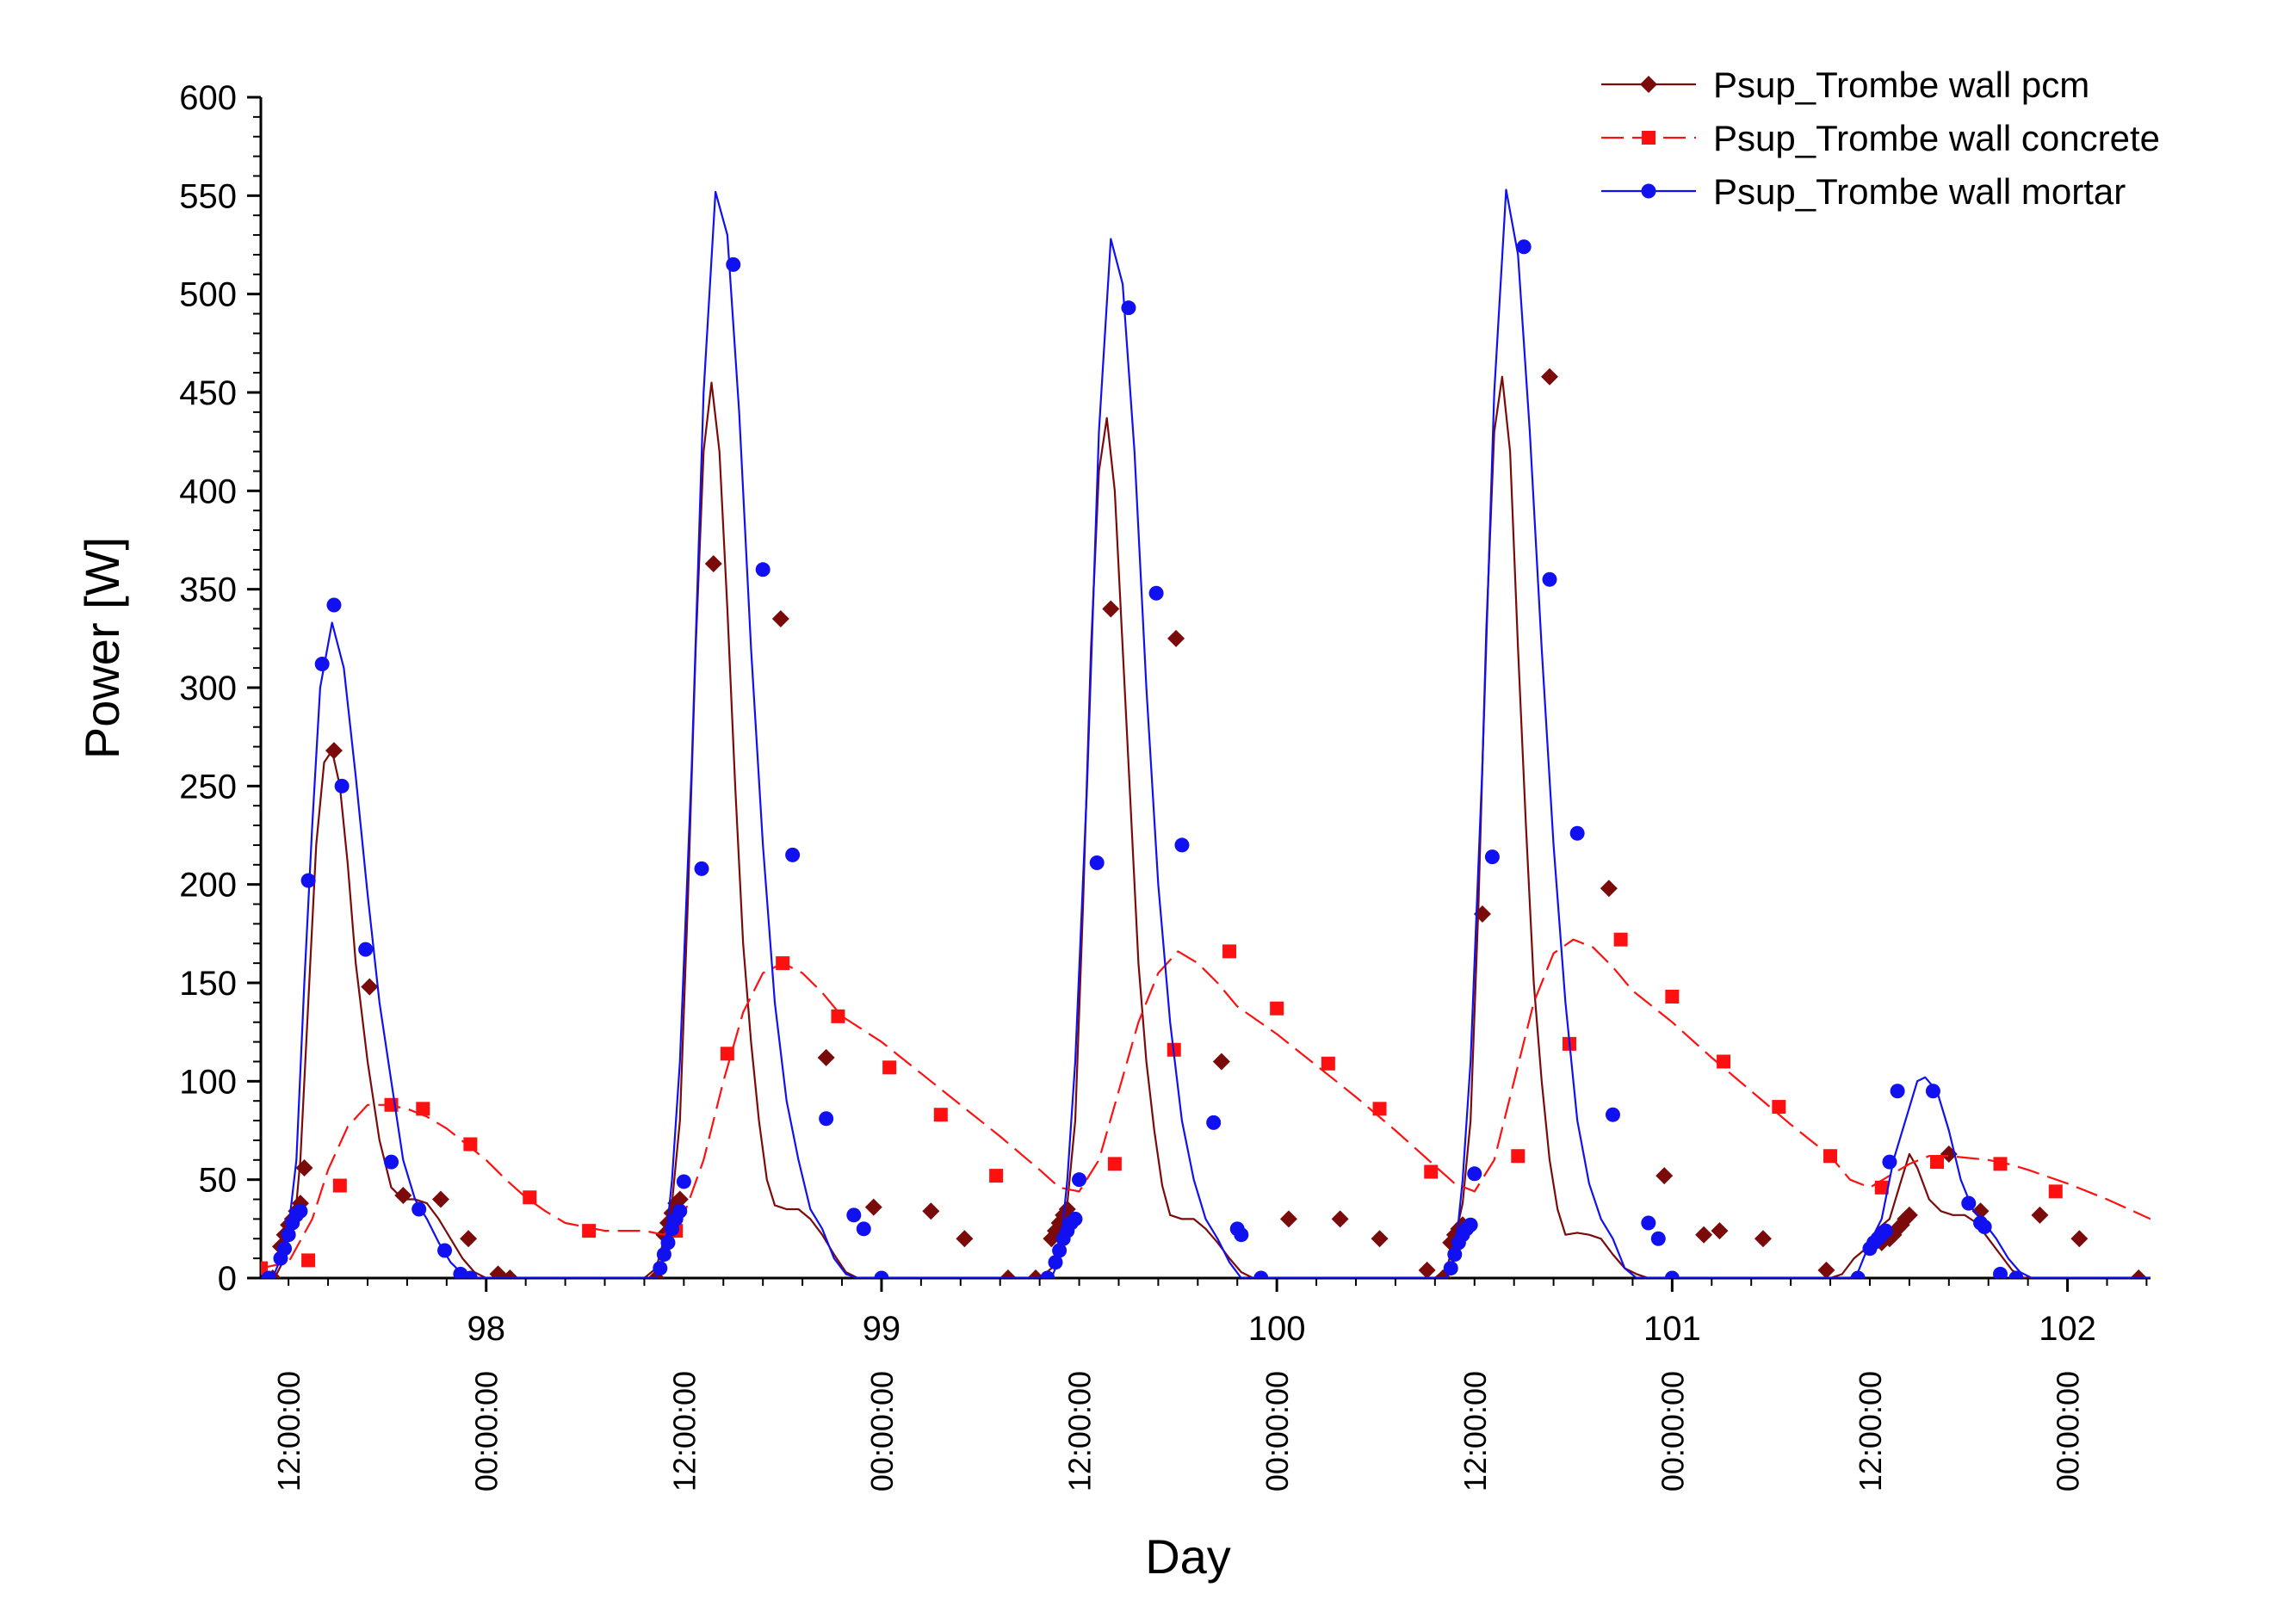  Describe the element at coordinates (218, 1181) in the screenshot. I see `y-tick-label: 50` at that location.